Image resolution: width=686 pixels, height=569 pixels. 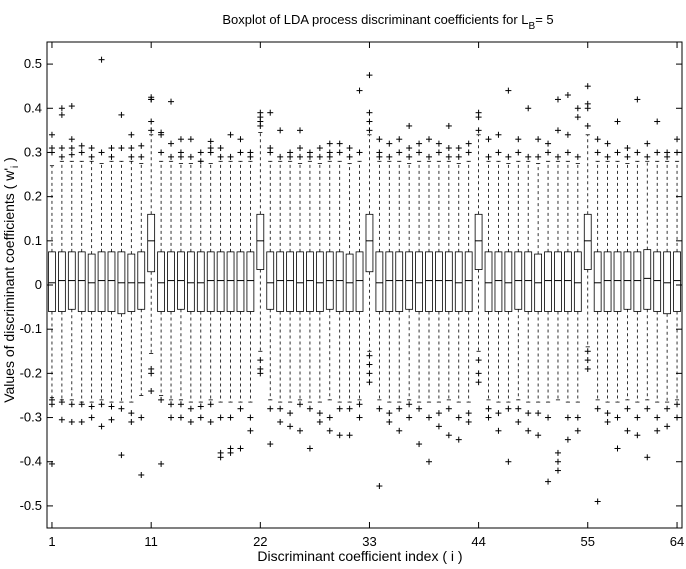 I want to click on x-tick-label: 33, so click(x=369, y=541).